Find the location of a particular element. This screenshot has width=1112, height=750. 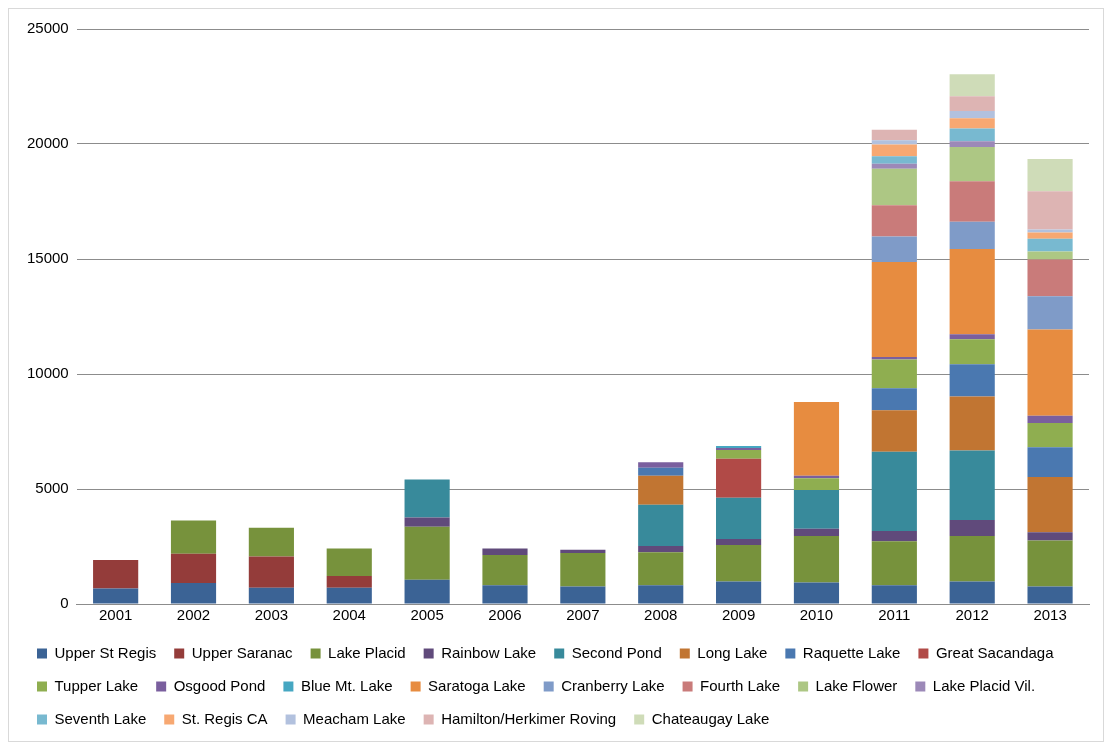

y-tick-label: 20000 is located at coordinates (47, 143).